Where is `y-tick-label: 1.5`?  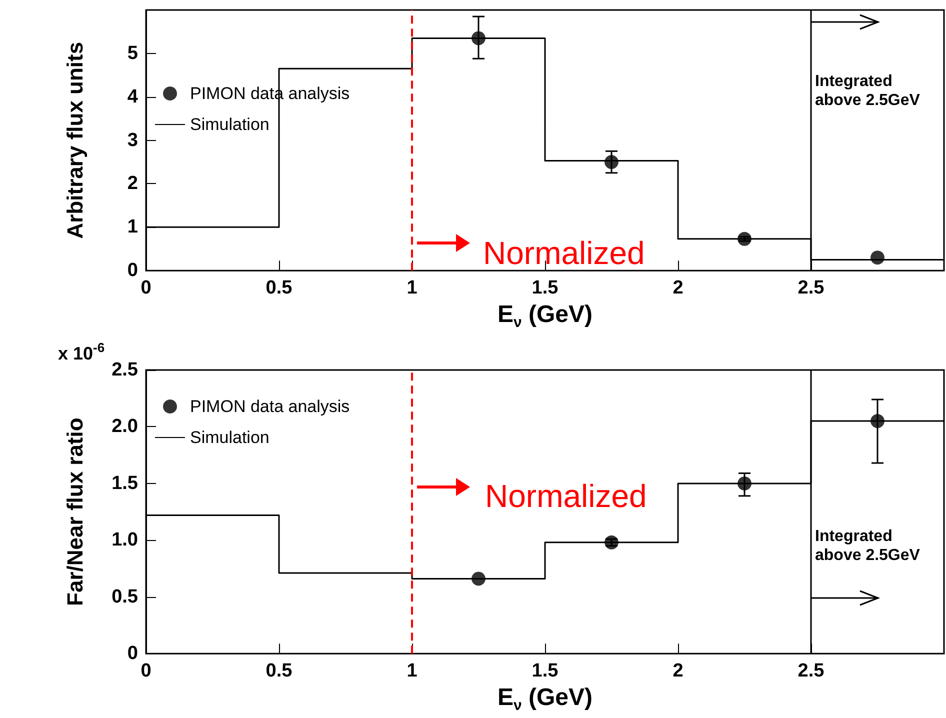 y-tick-label: 1.5 is located at coordinates (125, 483).